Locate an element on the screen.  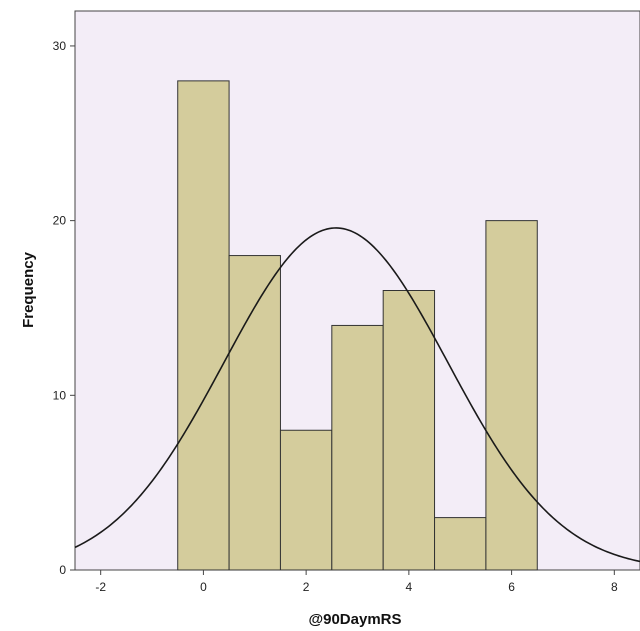
y-tick-label: 20 is located at coordinates (60, 221).